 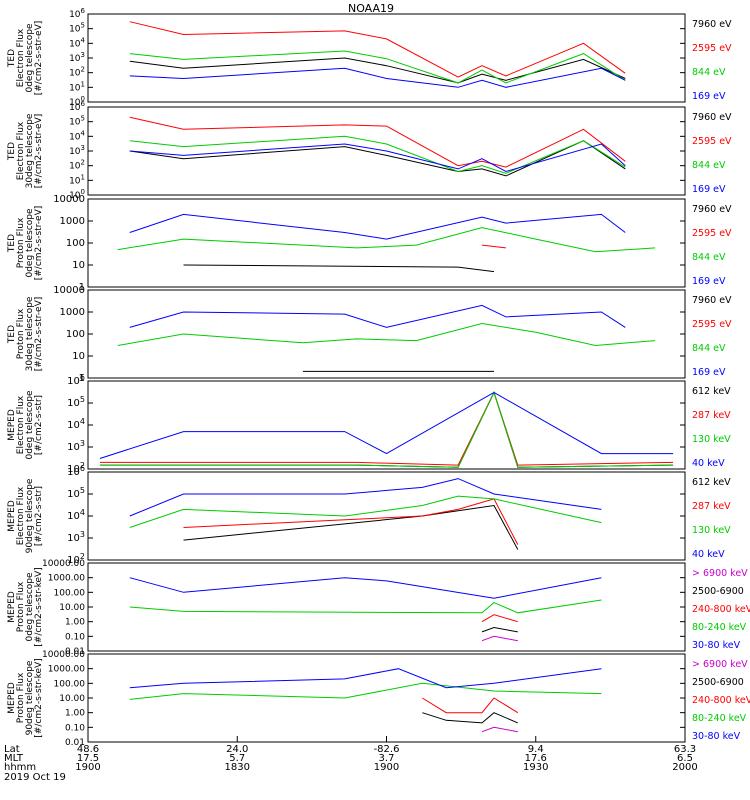 I want to click on ylabel-line: [#/cm2-s-str-keV], so click(x=39, y=697).